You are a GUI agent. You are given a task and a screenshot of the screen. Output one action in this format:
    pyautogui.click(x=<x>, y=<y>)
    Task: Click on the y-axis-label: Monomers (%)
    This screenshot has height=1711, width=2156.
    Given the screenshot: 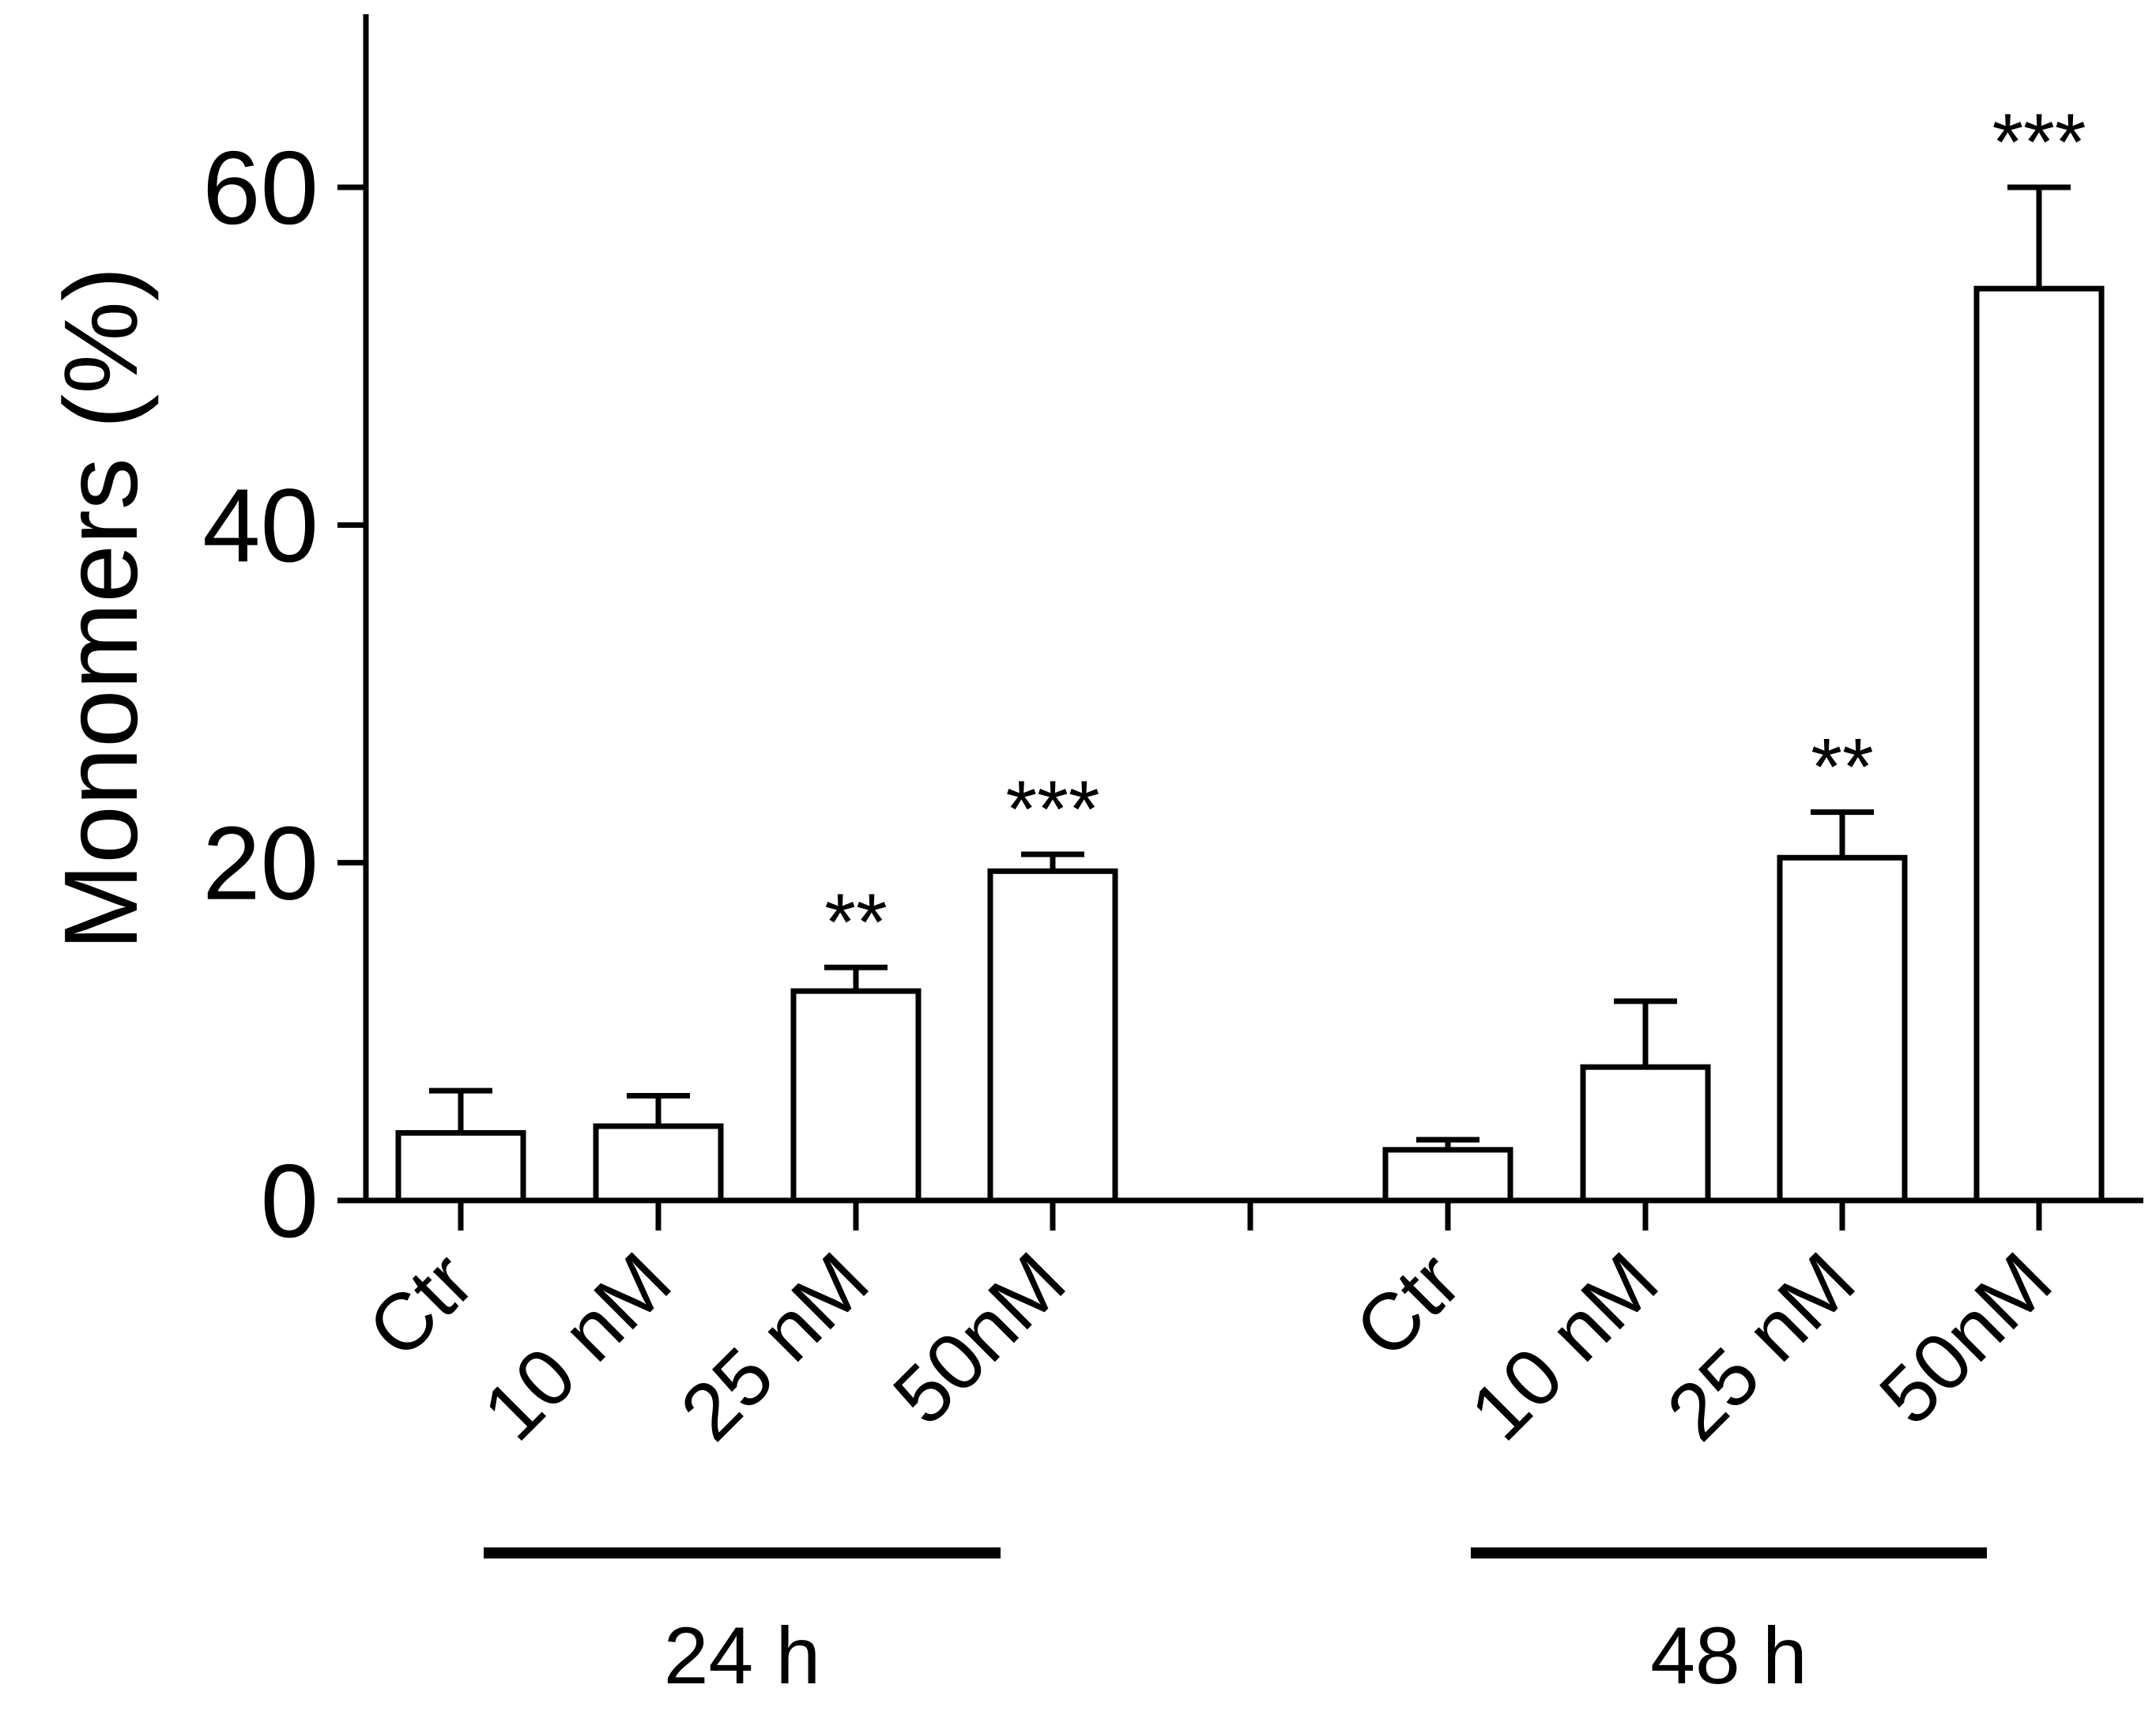 What is the action you would take?
    pyautogui.click(x=101, y=608)
    